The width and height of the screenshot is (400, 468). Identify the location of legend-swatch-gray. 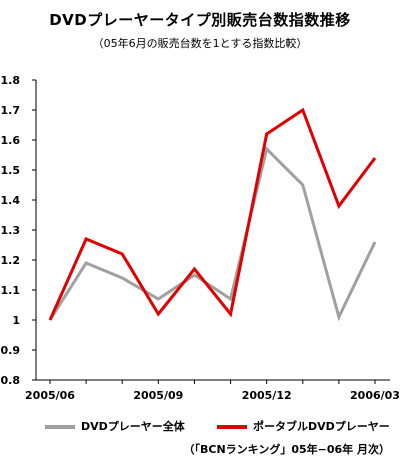
(60, 427).